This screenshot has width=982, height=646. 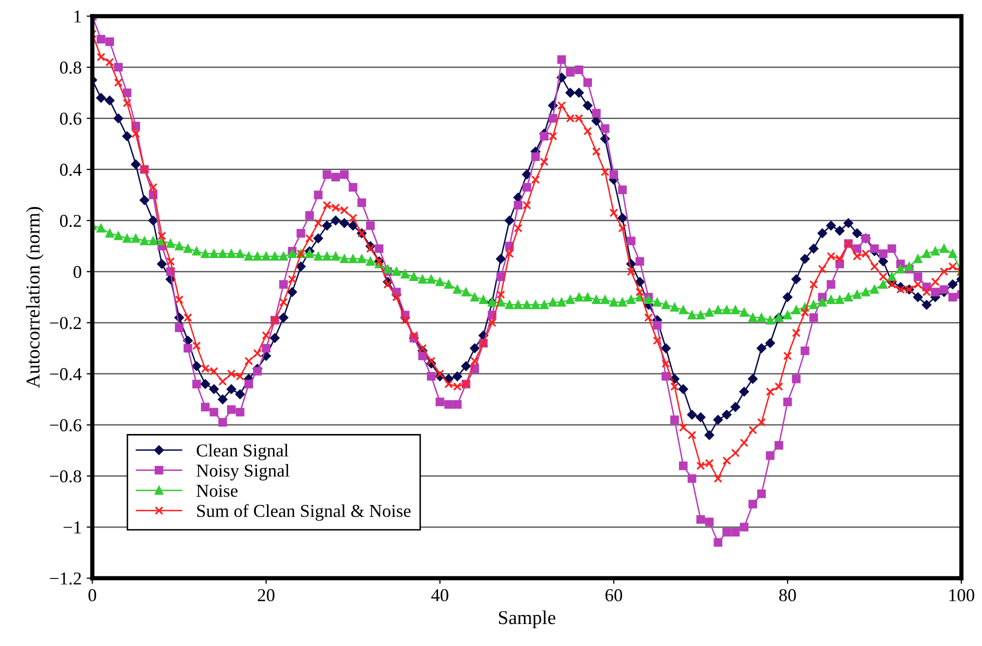 What do you see at coordinates (71, 170) in the screenshot?
I see `y-tick-label: 0.4` at bounding box center [71, 170].